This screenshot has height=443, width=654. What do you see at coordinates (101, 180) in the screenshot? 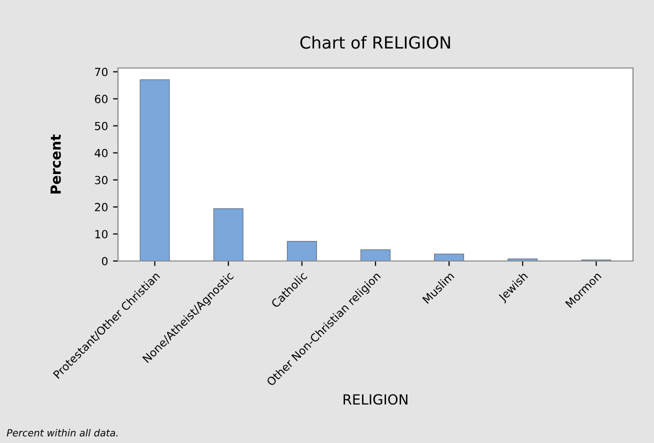
I see `y-tick-label: 30` at bounding box center [101, 180].